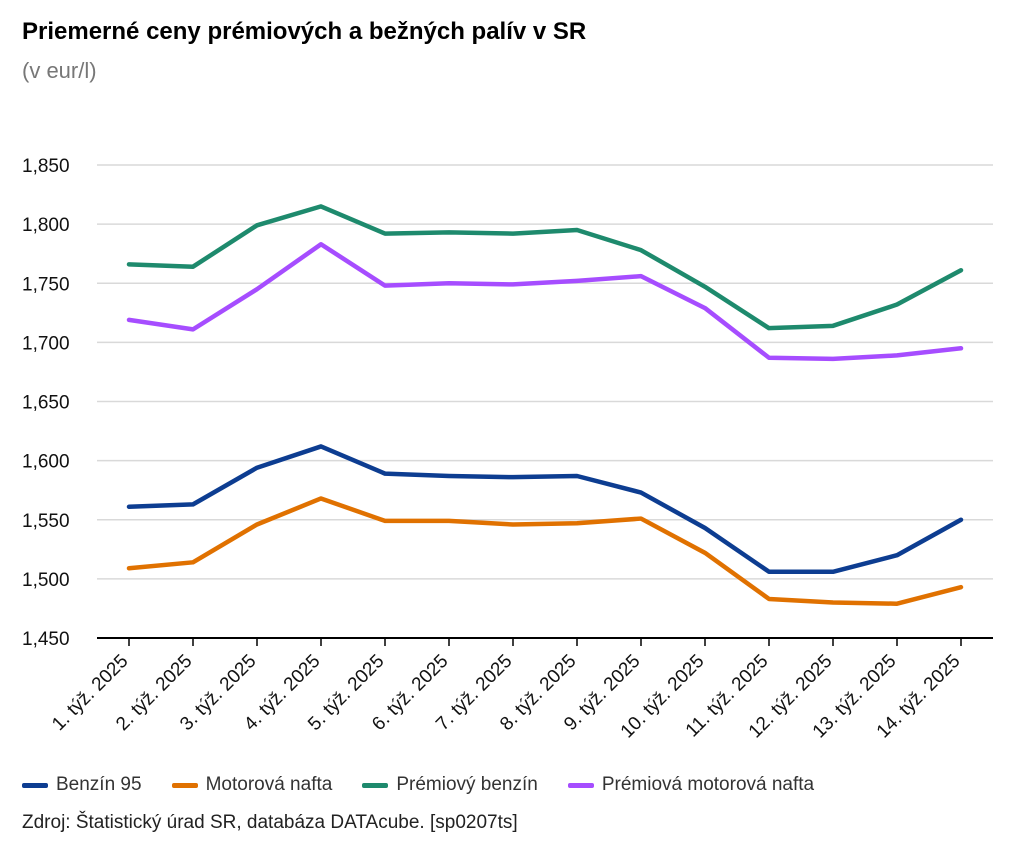  I want to click on legend-item-premiova-motorova-nafta: Prémiová motorová nafta, so click(691, 785).